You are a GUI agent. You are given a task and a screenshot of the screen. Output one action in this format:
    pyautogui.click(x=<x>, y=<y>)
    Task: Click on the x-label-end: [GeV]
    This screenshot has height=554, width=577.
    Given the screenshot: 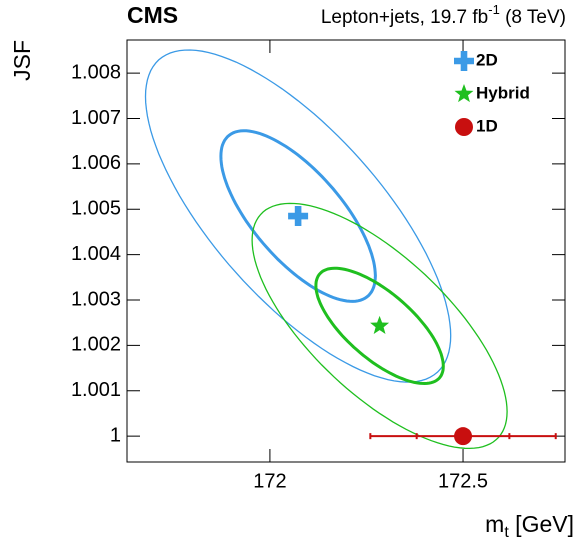 What is the action you would take?
    pyautogui.click(x=541, y=524)
    